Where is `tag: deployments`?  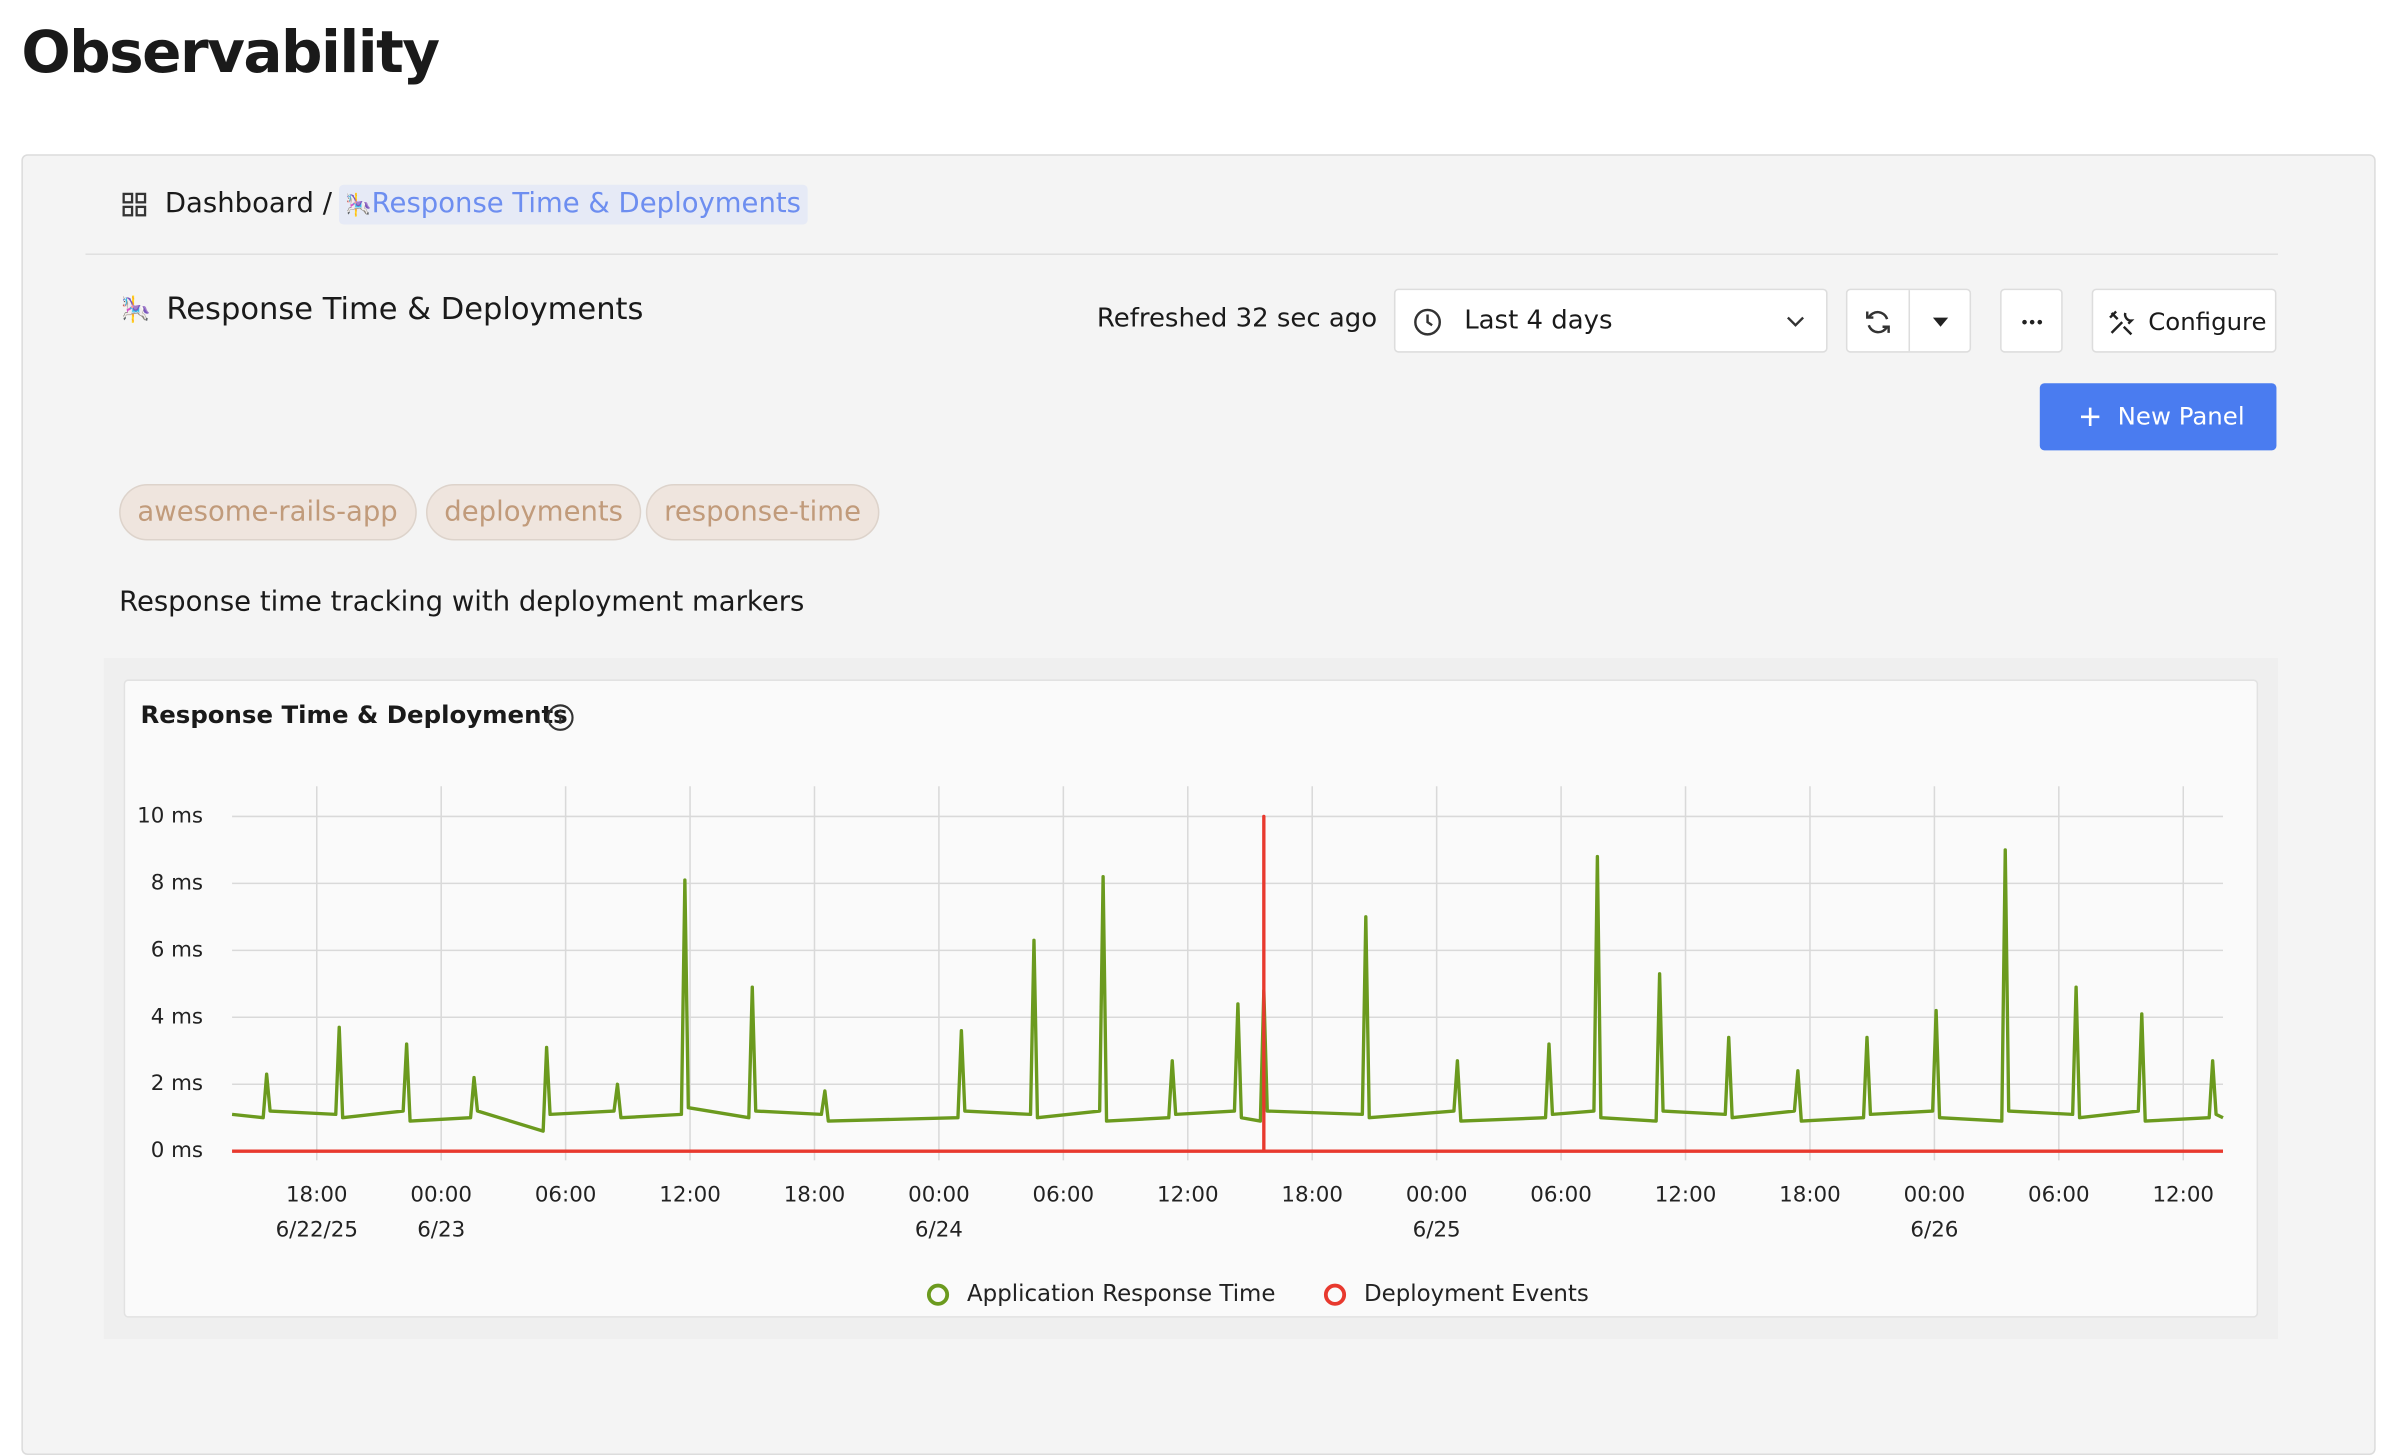 tag: deployments is located at coordinates (533, 512).